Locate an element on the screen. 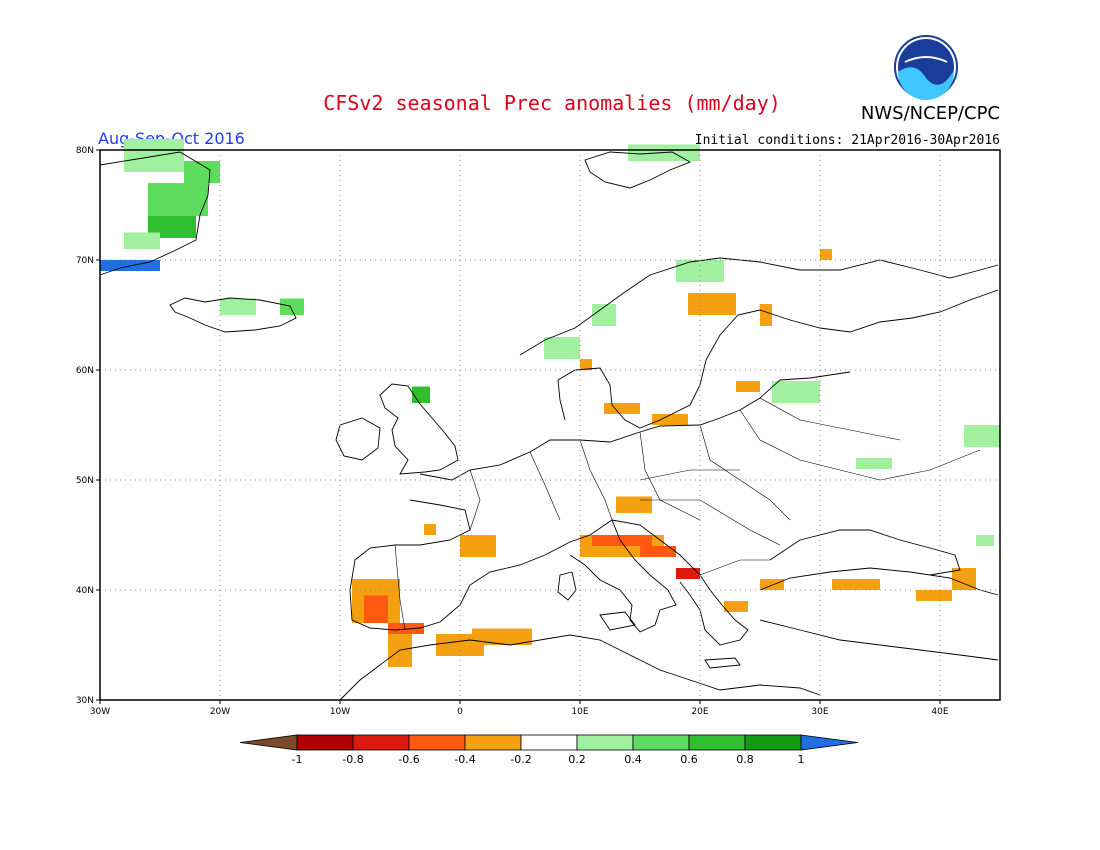 This screenshot has width=1100, height=850. greenland-coast is located at coordinates (155, 213).